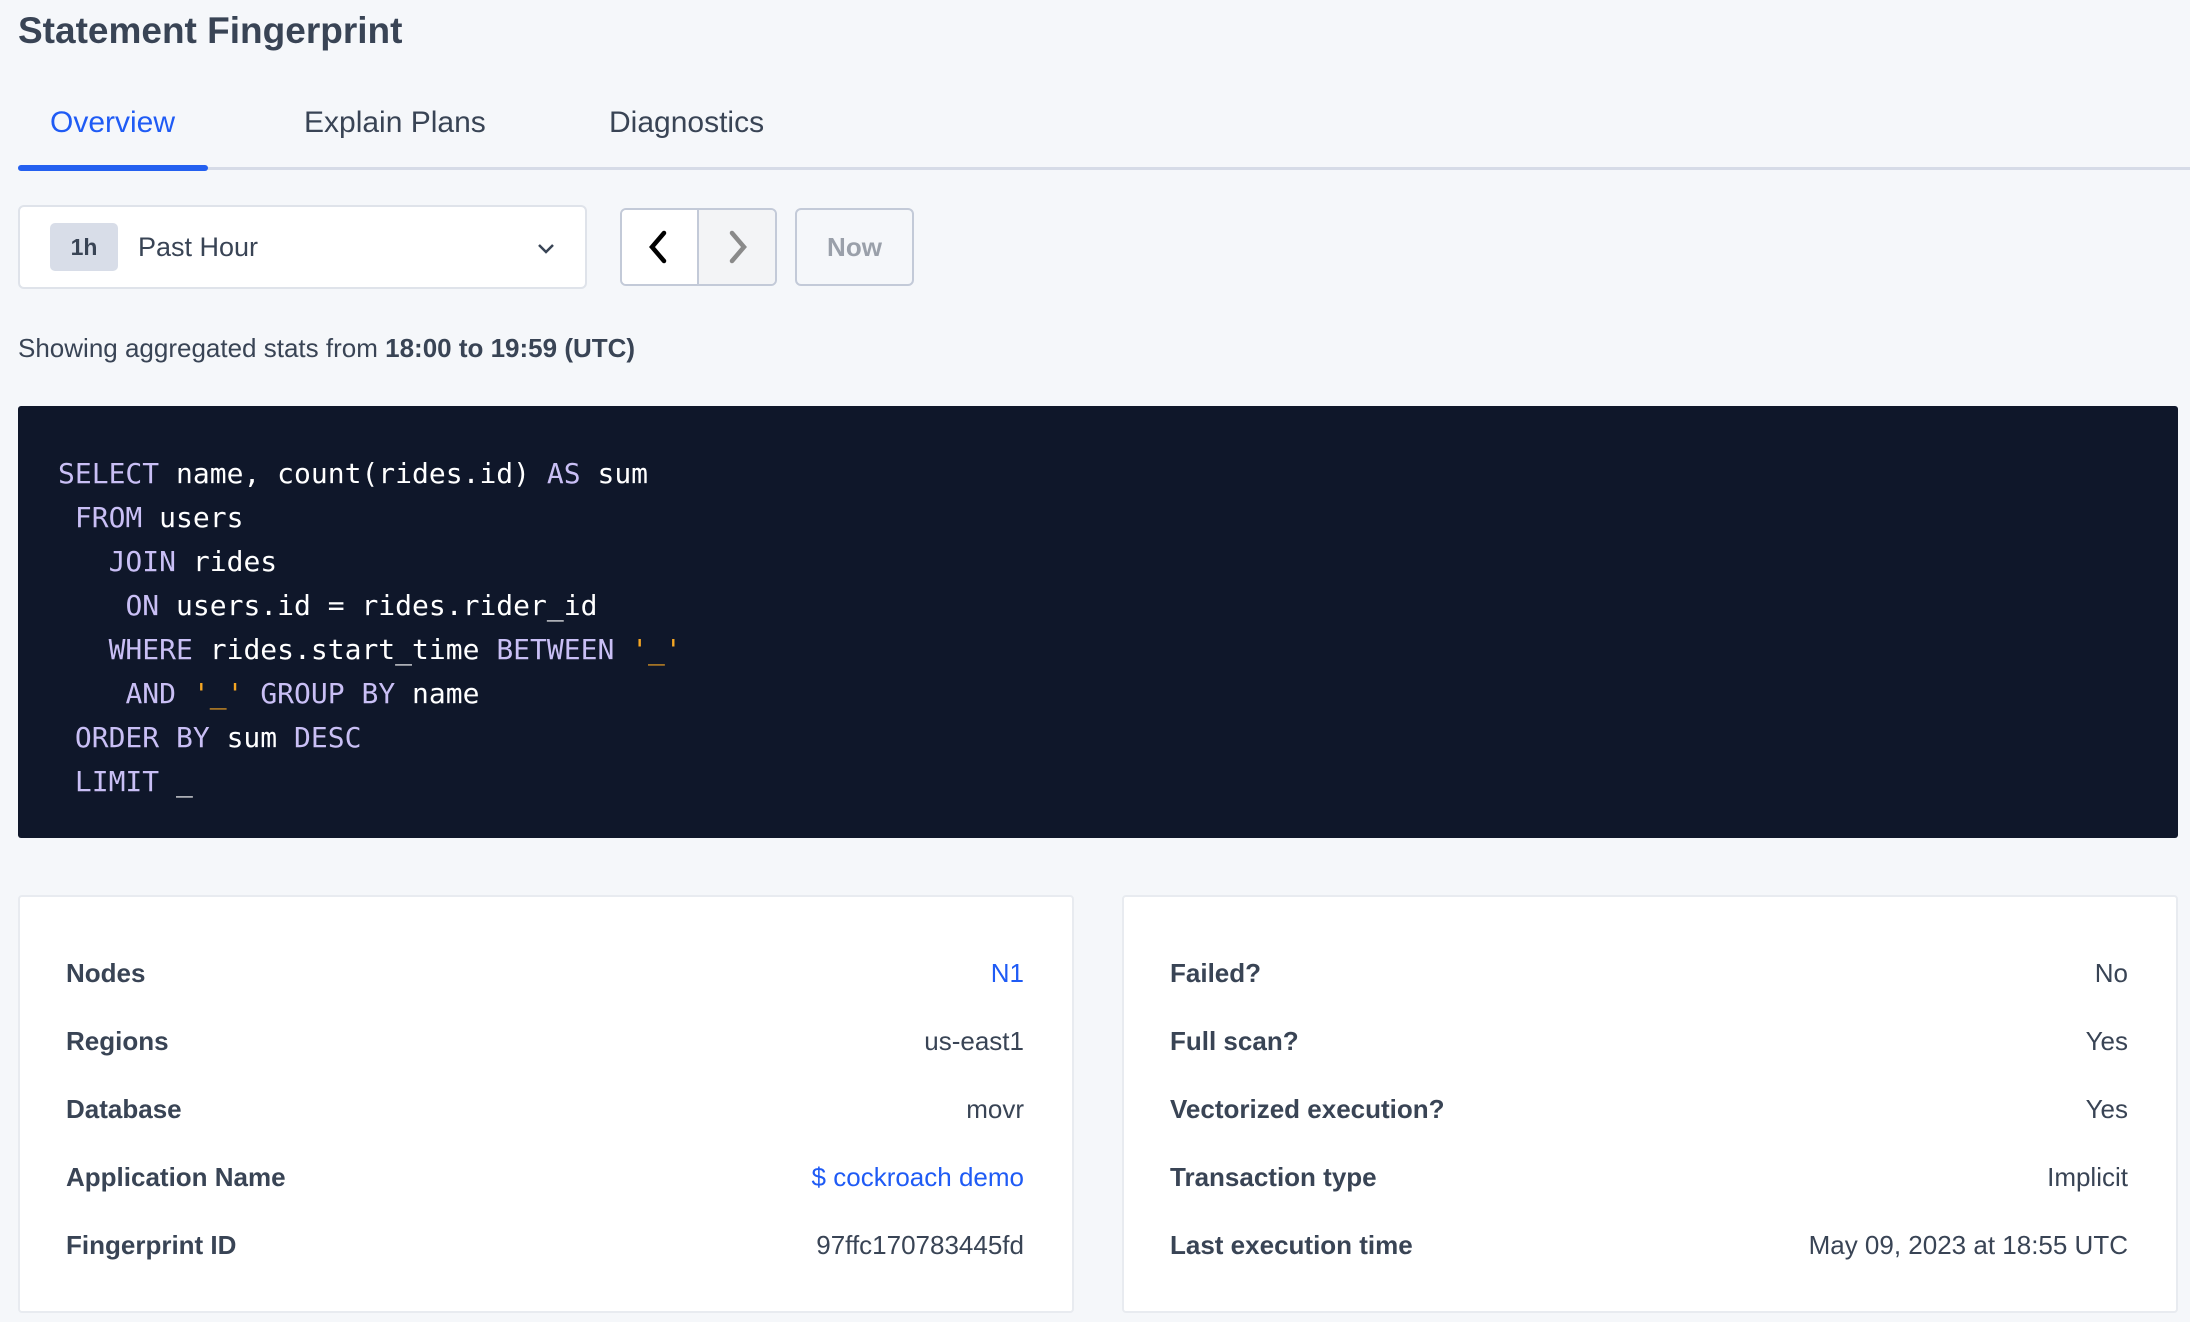  Describe the element at coordinates (109, 473) in the screenshot. I see `sql-keyword: SELECT` at that location.